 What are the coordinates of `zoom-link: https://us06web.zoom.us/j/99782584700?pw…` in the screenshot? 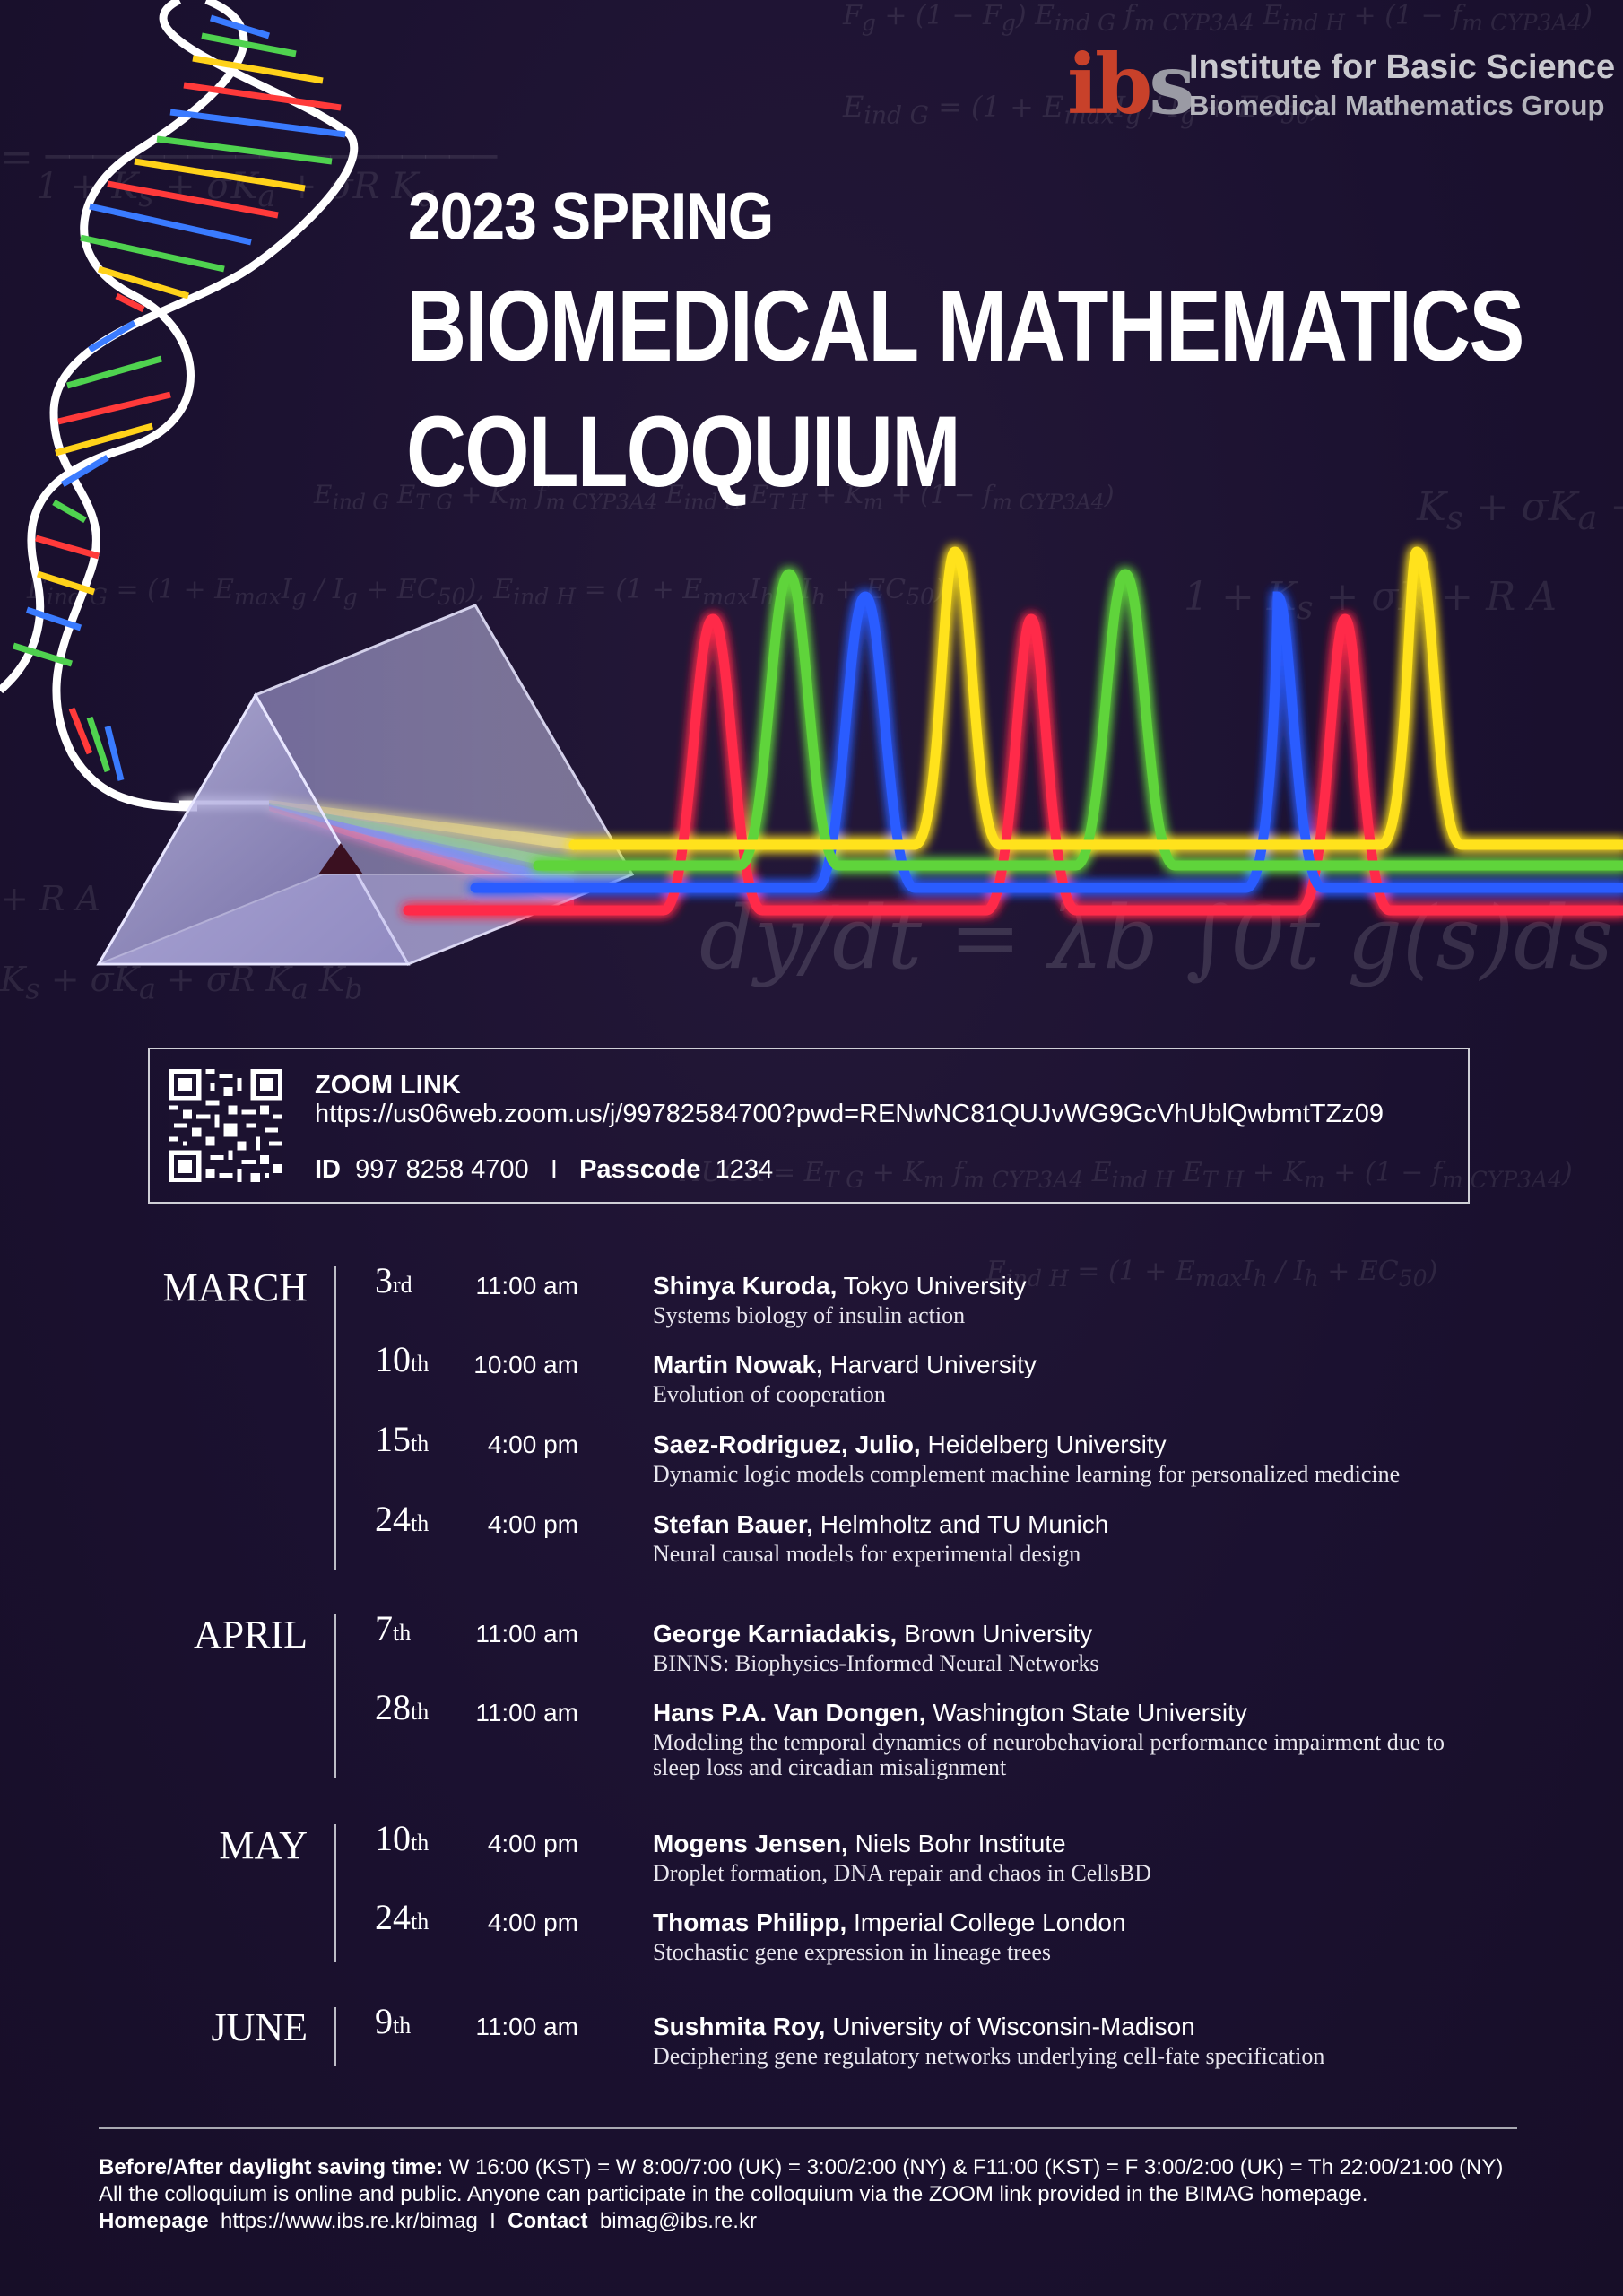 It's located at (849, 1114).